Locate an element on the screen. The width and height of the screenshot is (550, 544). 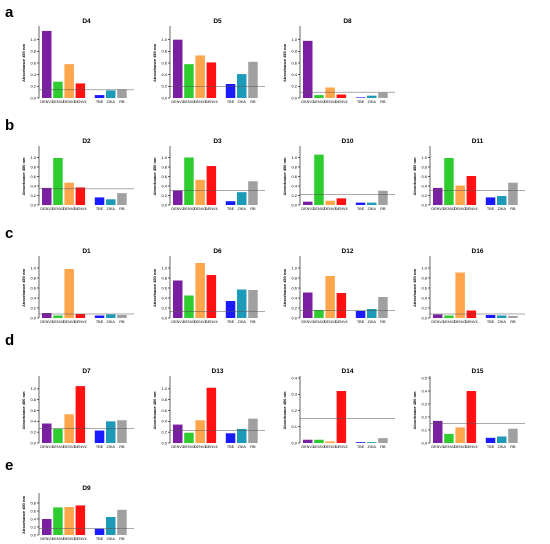
chart-d13-bar-zika is located at coordinates (242, 435).